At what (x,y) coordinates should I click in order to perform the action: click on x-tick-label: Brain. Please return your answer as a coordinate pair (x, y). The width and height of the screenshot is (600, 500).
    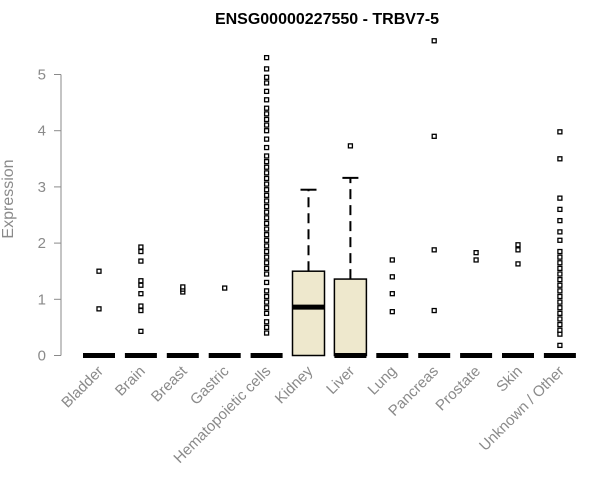
    Looking at the image, I should click on (130, 381).